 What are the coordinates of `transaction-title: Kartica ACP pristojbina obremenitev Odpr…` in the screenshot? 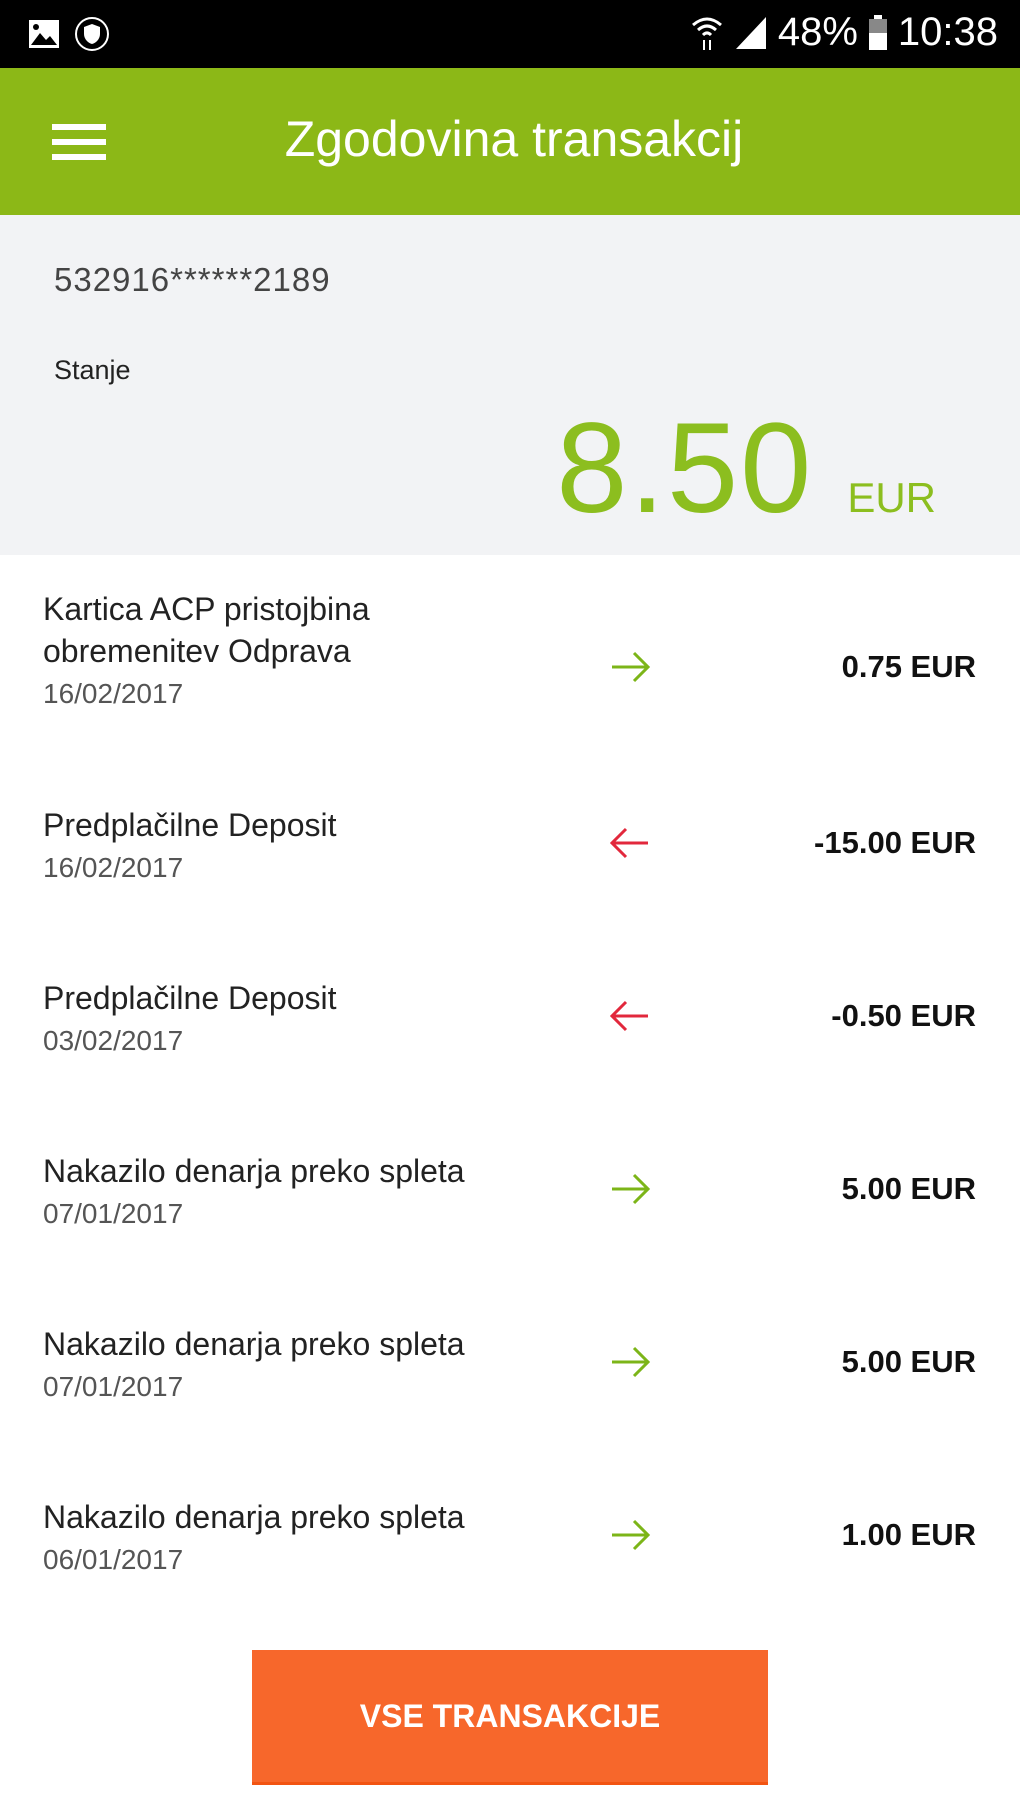 It's located at (206, 630).